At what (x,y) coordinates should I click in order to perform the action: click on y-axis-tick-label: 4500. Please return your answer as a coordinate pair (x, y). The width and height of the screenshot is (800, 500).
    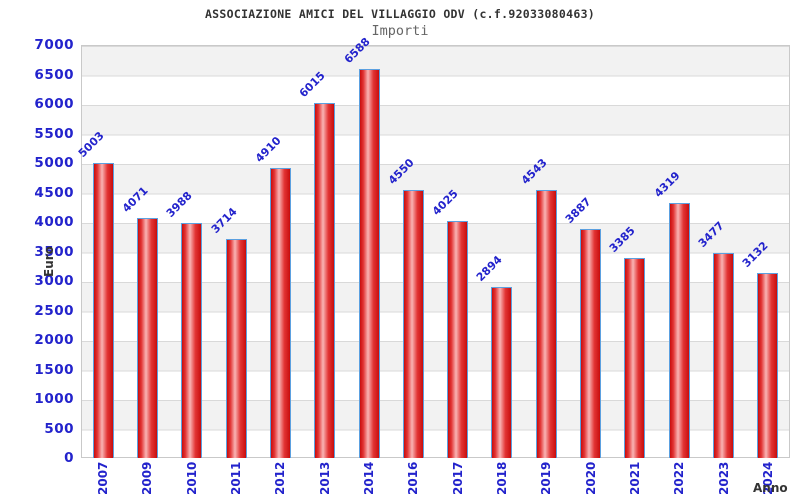
    Looking at the image, I should click on (54, 192).